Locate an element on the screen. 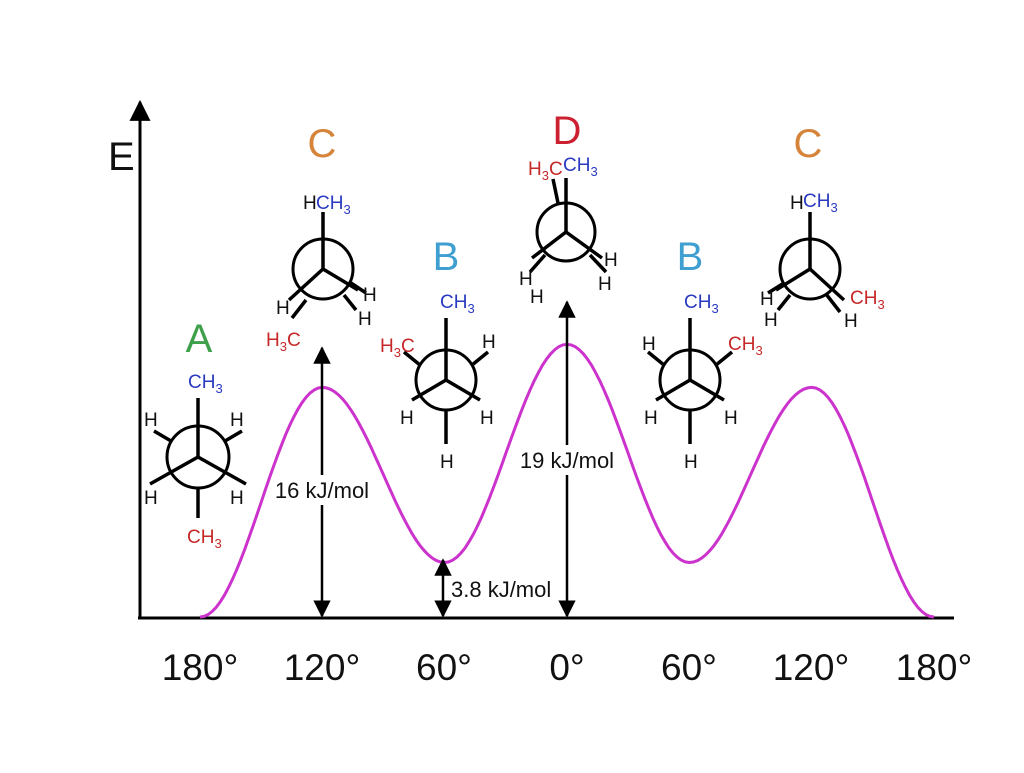 This screenshot has width=1024, height=773. newman-projection-d: H3C CH3 H H H H is located at coordinates (568, 231).